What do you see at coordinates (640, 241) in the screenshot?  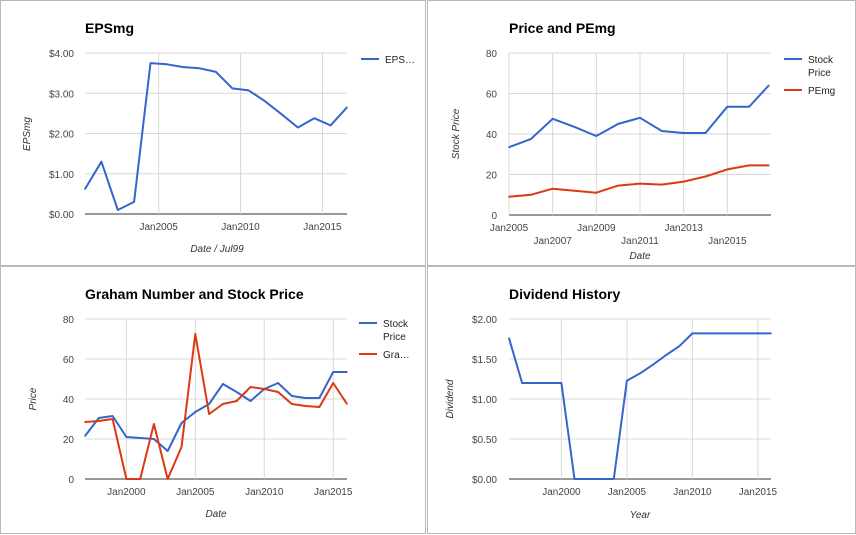 I see `x-tick-label: Jan2011` at bounding box center [640, 241].